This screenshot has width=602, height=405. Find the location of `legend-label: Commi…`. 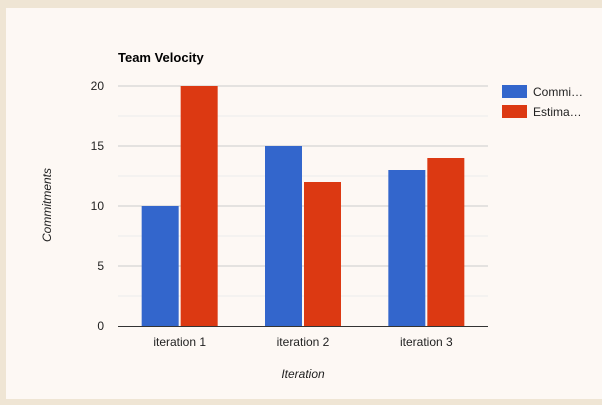

legend-label: Commi… is located at coordinates (558, 92).